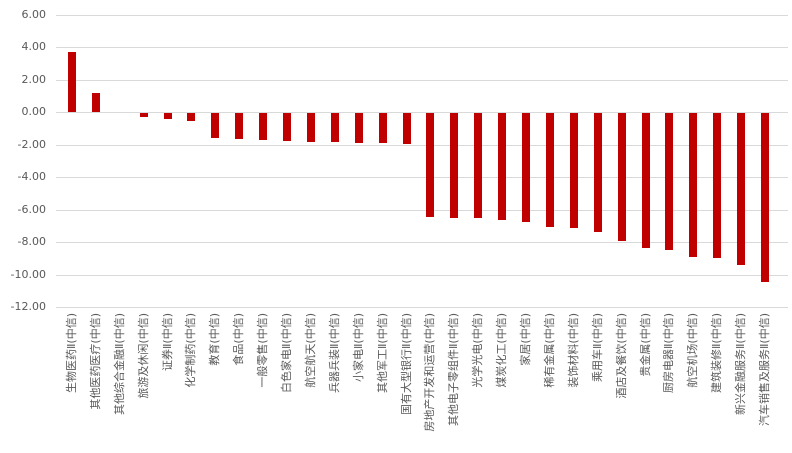 The height and width of the screenshot is (453, 792). I want to click on x-category-label: 汽车销售及服务Ⅱ(中信), so click(765, 369).